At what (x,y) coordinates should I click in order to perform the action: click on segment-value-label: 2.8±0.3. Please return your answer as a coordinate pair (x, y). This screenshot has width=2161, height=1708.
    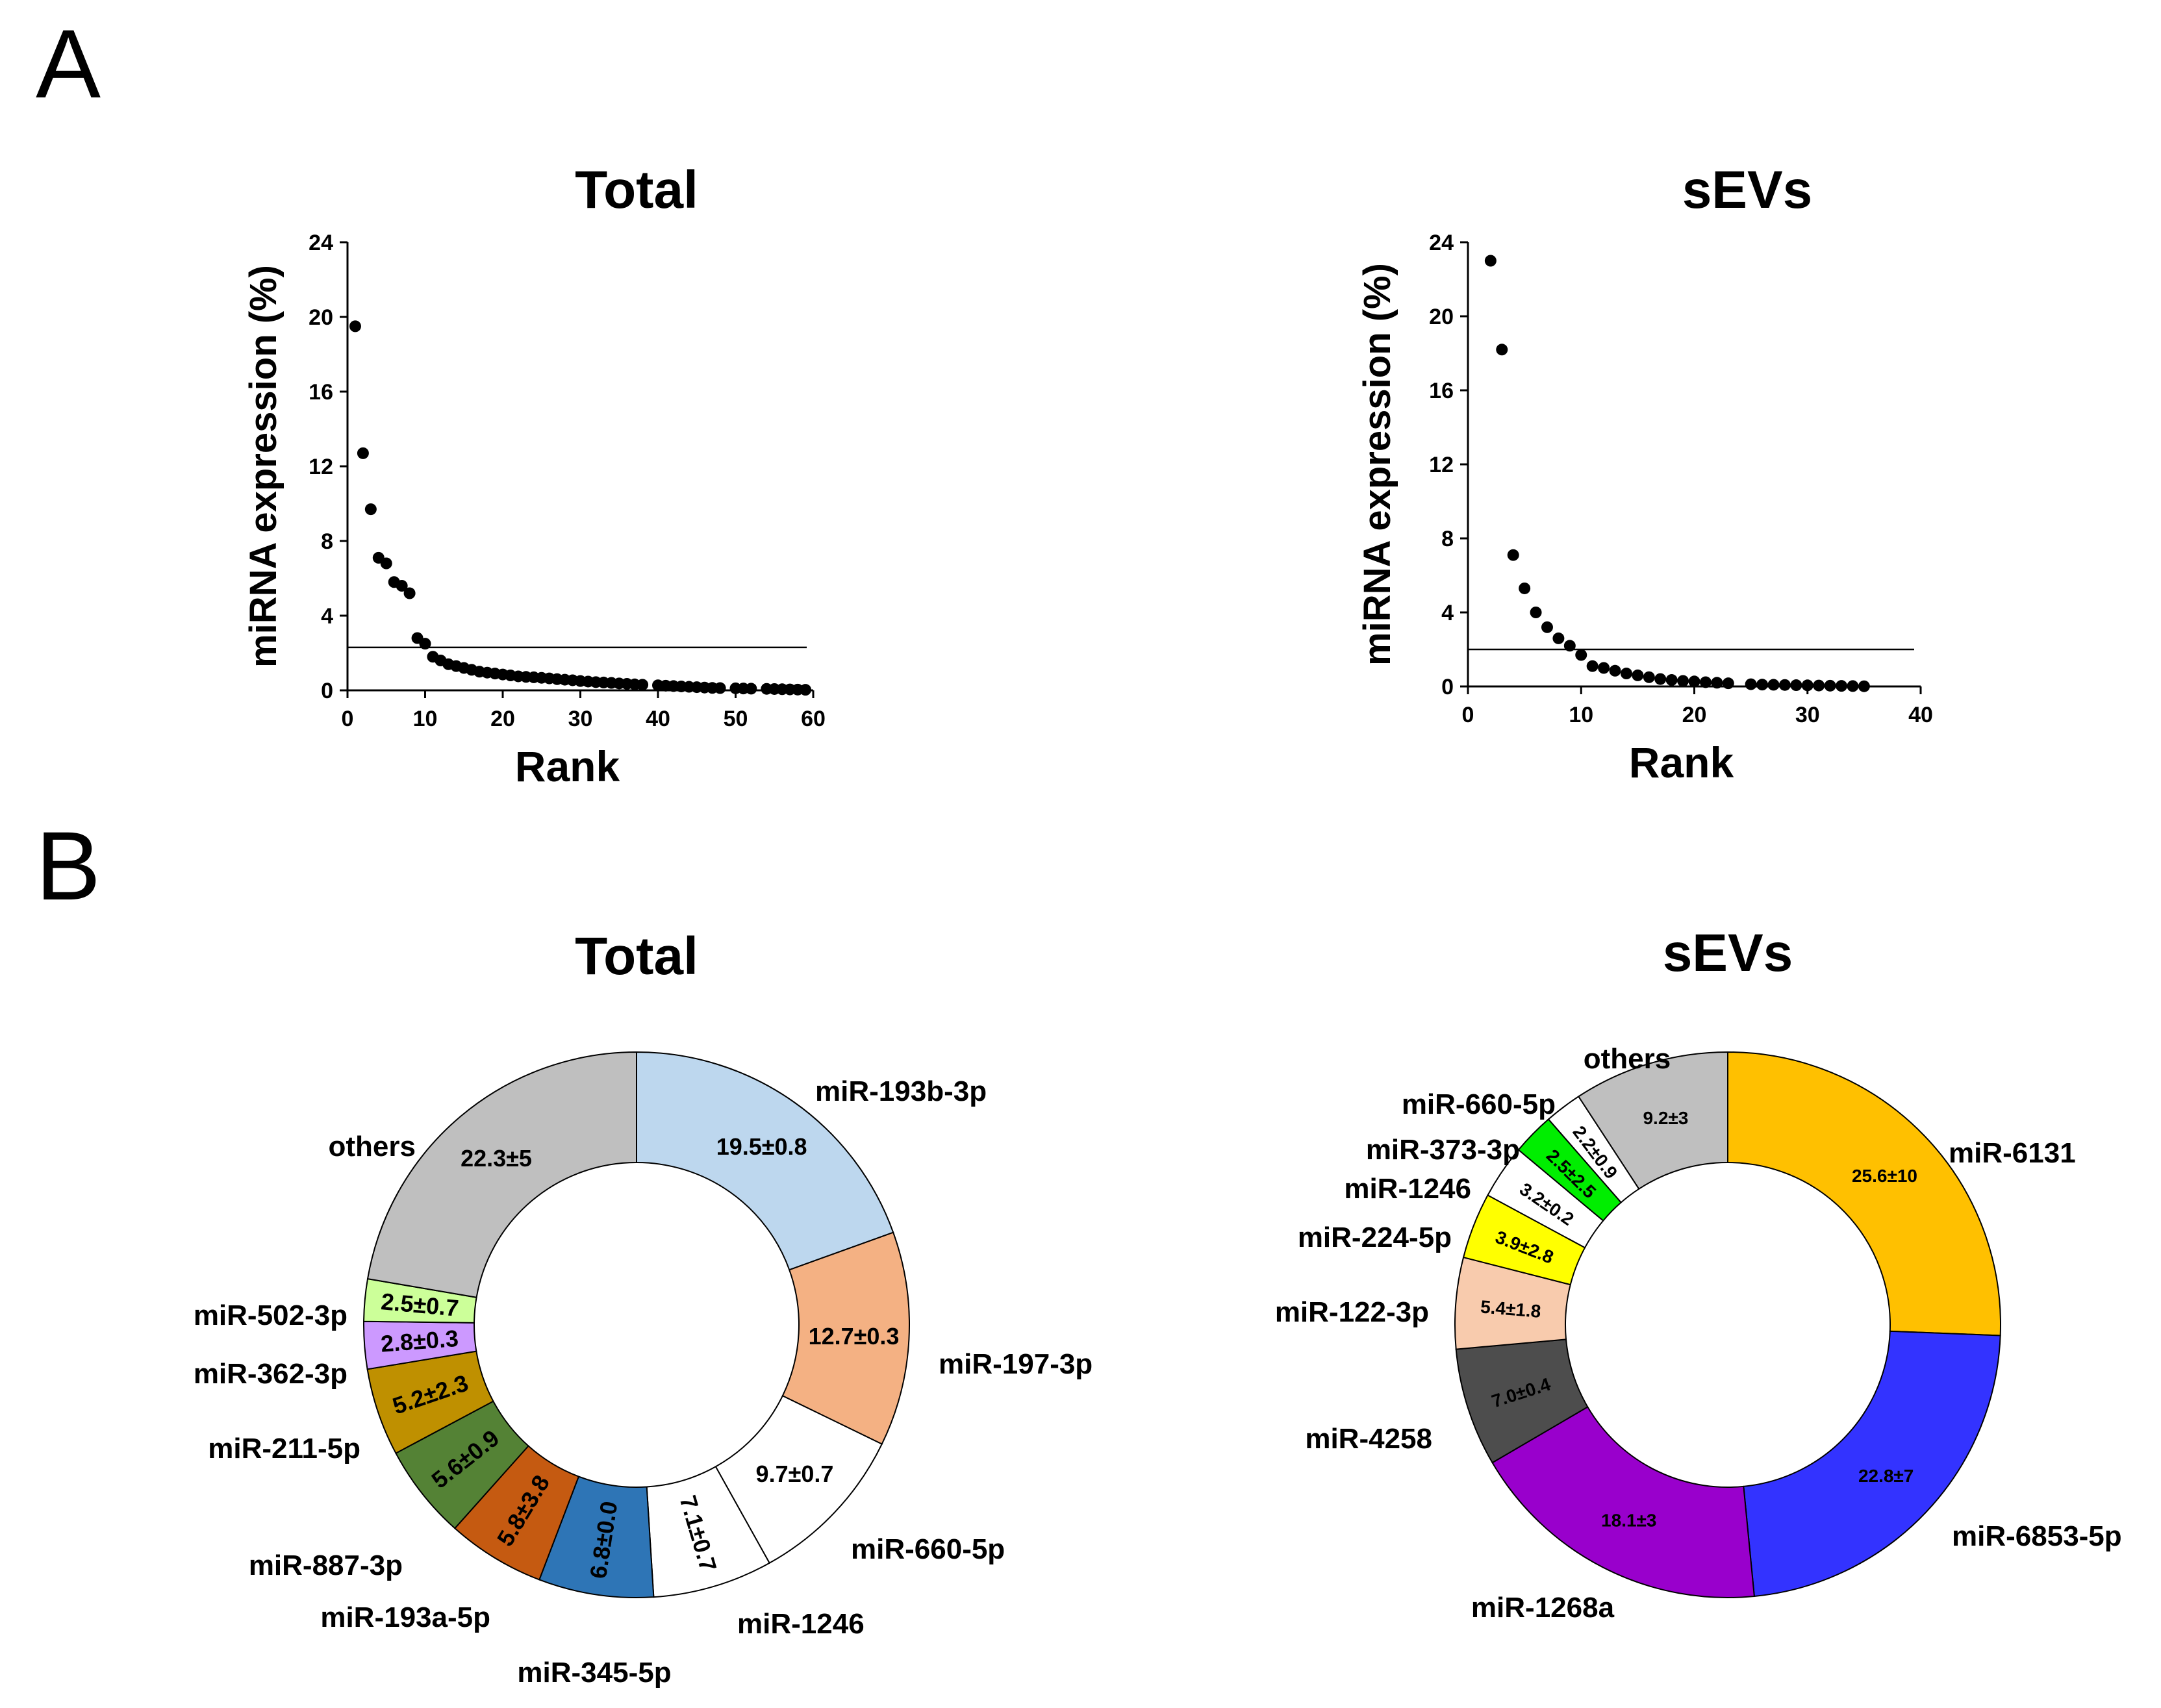
    Looking at the image, I should click on (420, 1341).